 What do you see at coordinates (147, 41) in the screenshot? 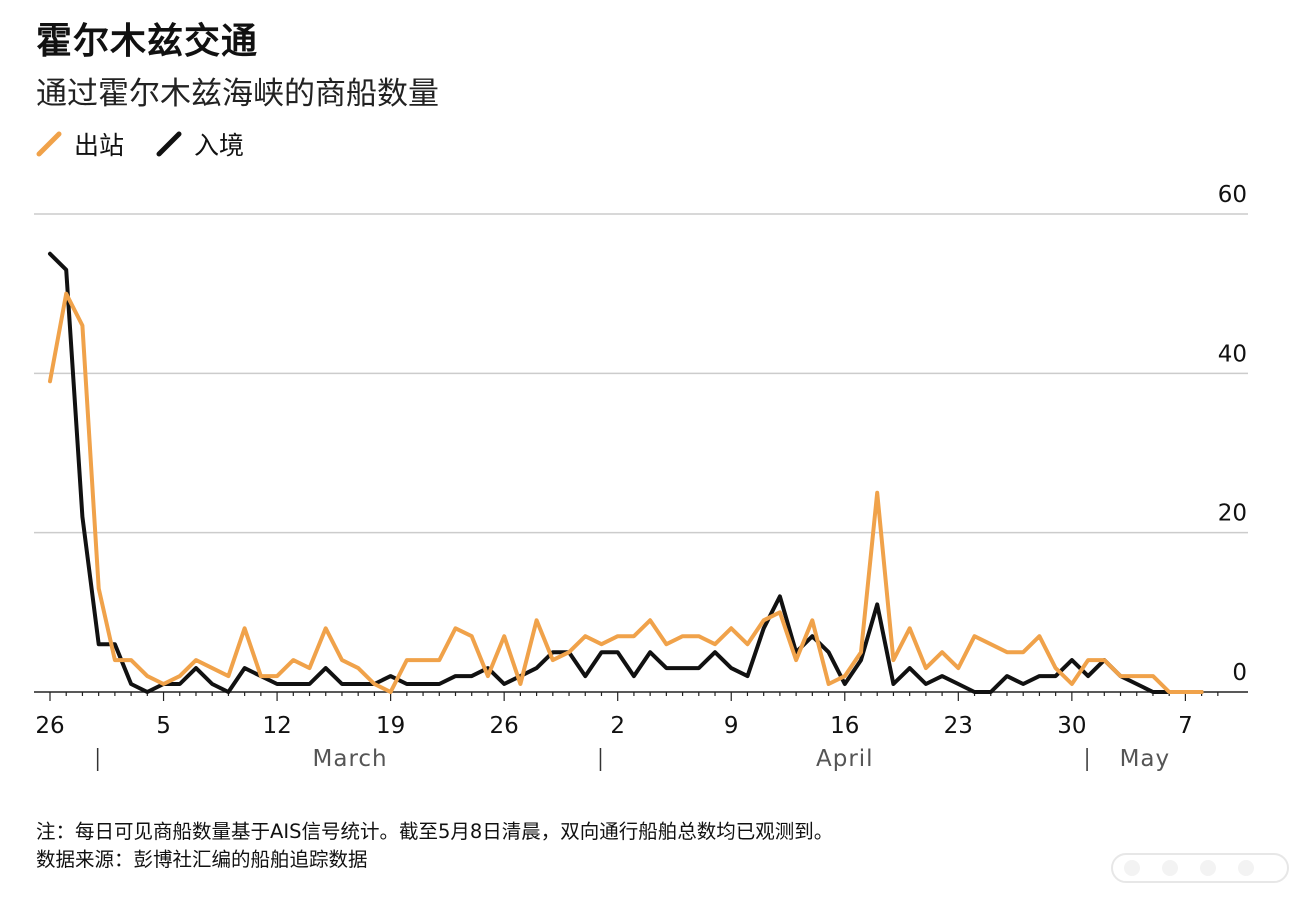
I see `chart-title: 霍尔木兹交通` at bounding box center [147, 41].